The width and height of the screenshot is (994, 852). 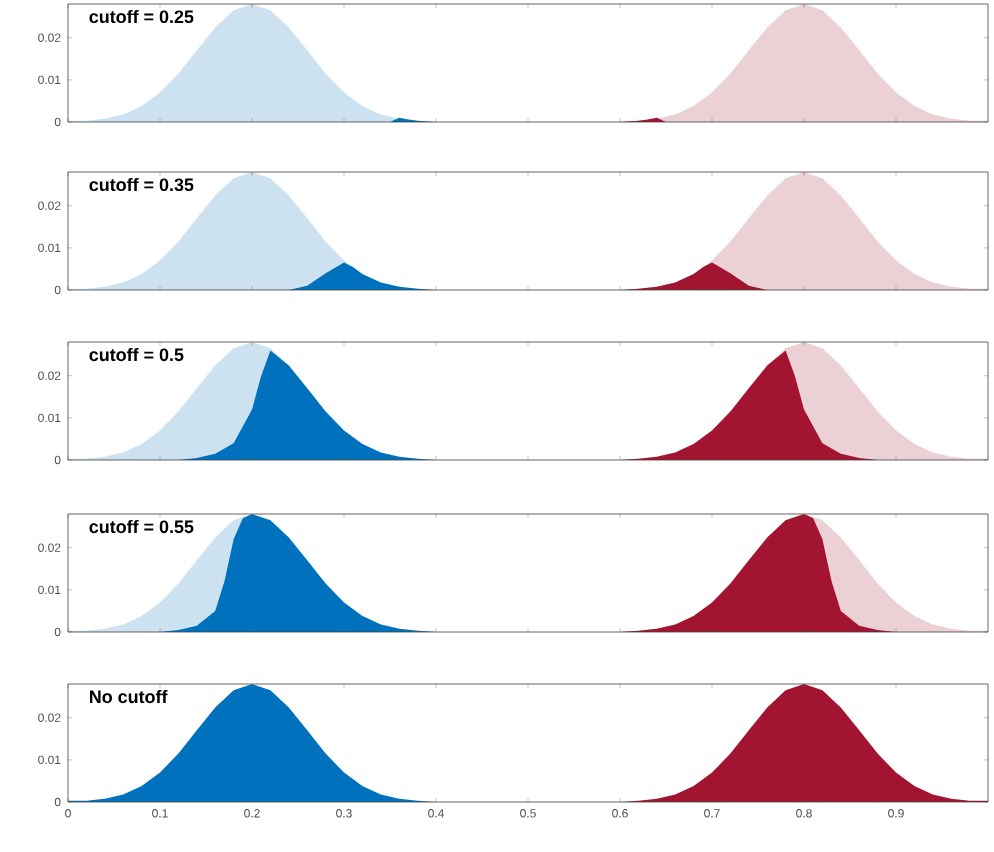 I want to click on chart-title: No cutoff, so click(x=128, y=696).